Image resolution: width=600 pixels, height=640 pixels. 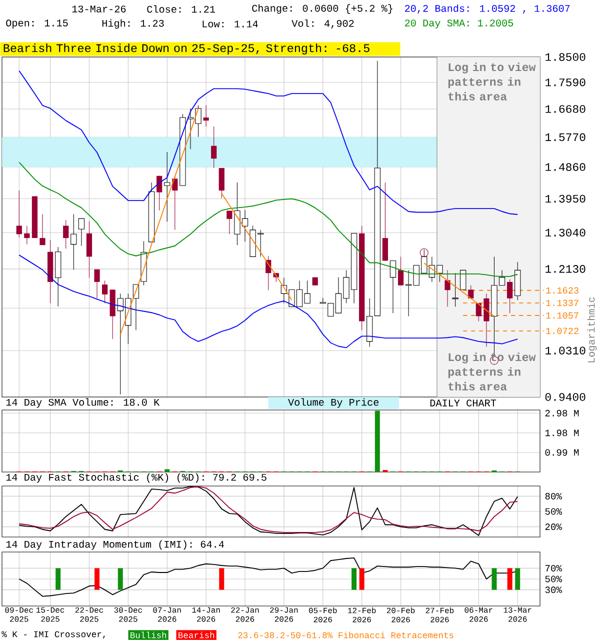 I want to click on text: % K - IMI Crossover,, so click(x=53, y=635).